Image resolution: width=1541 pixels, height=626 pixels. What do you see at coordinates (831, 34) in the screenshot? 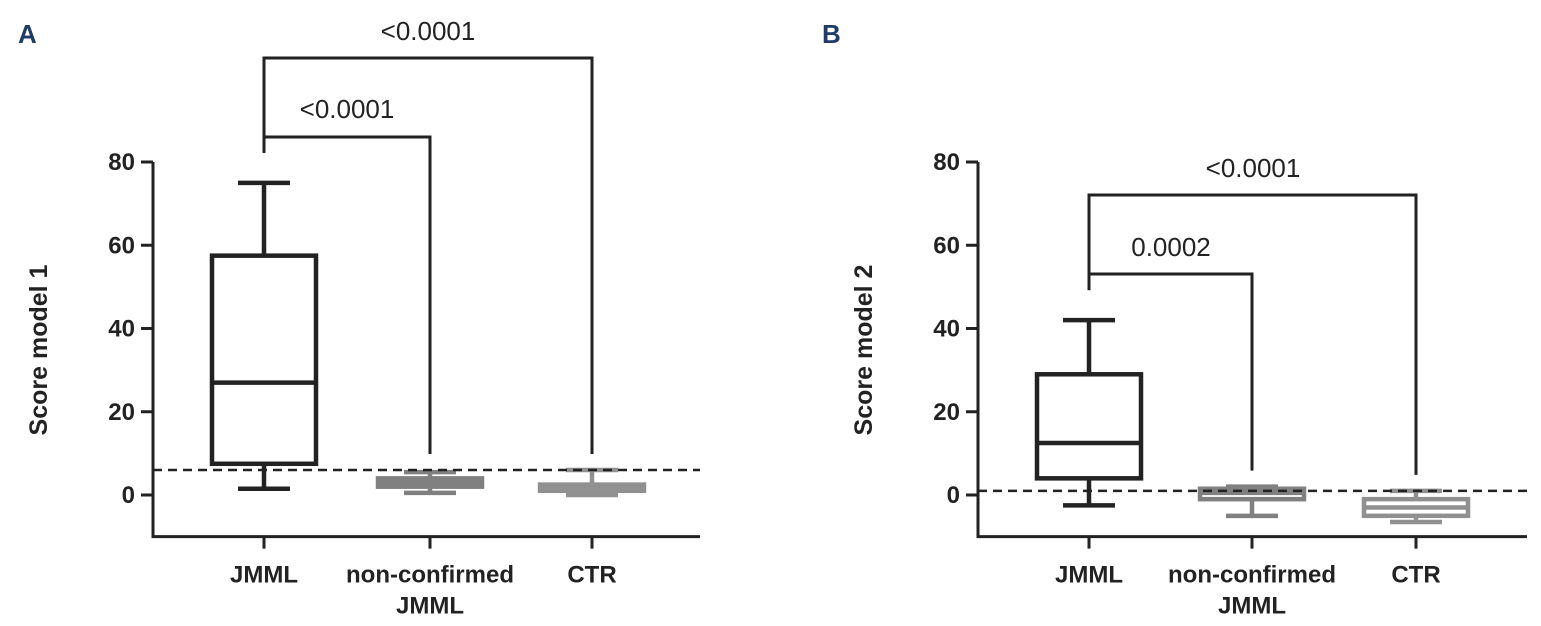
I see `panel-letter: B` at bounding box center [831, 34].